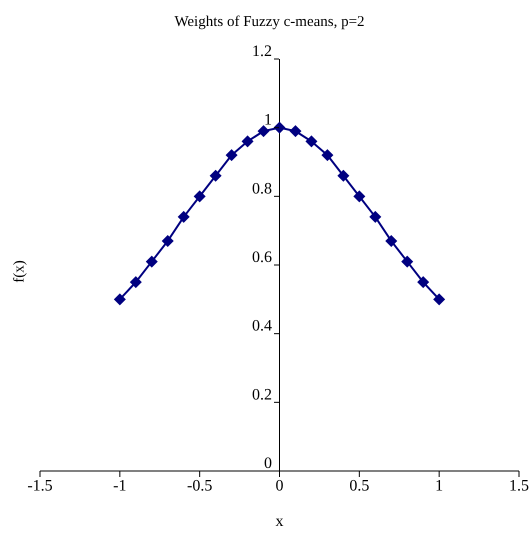 This screenshot has width=531, height=540. Describe the element at coordinates (119, 485) in the screenshot. I see `x-tick-label: -1` at that location.